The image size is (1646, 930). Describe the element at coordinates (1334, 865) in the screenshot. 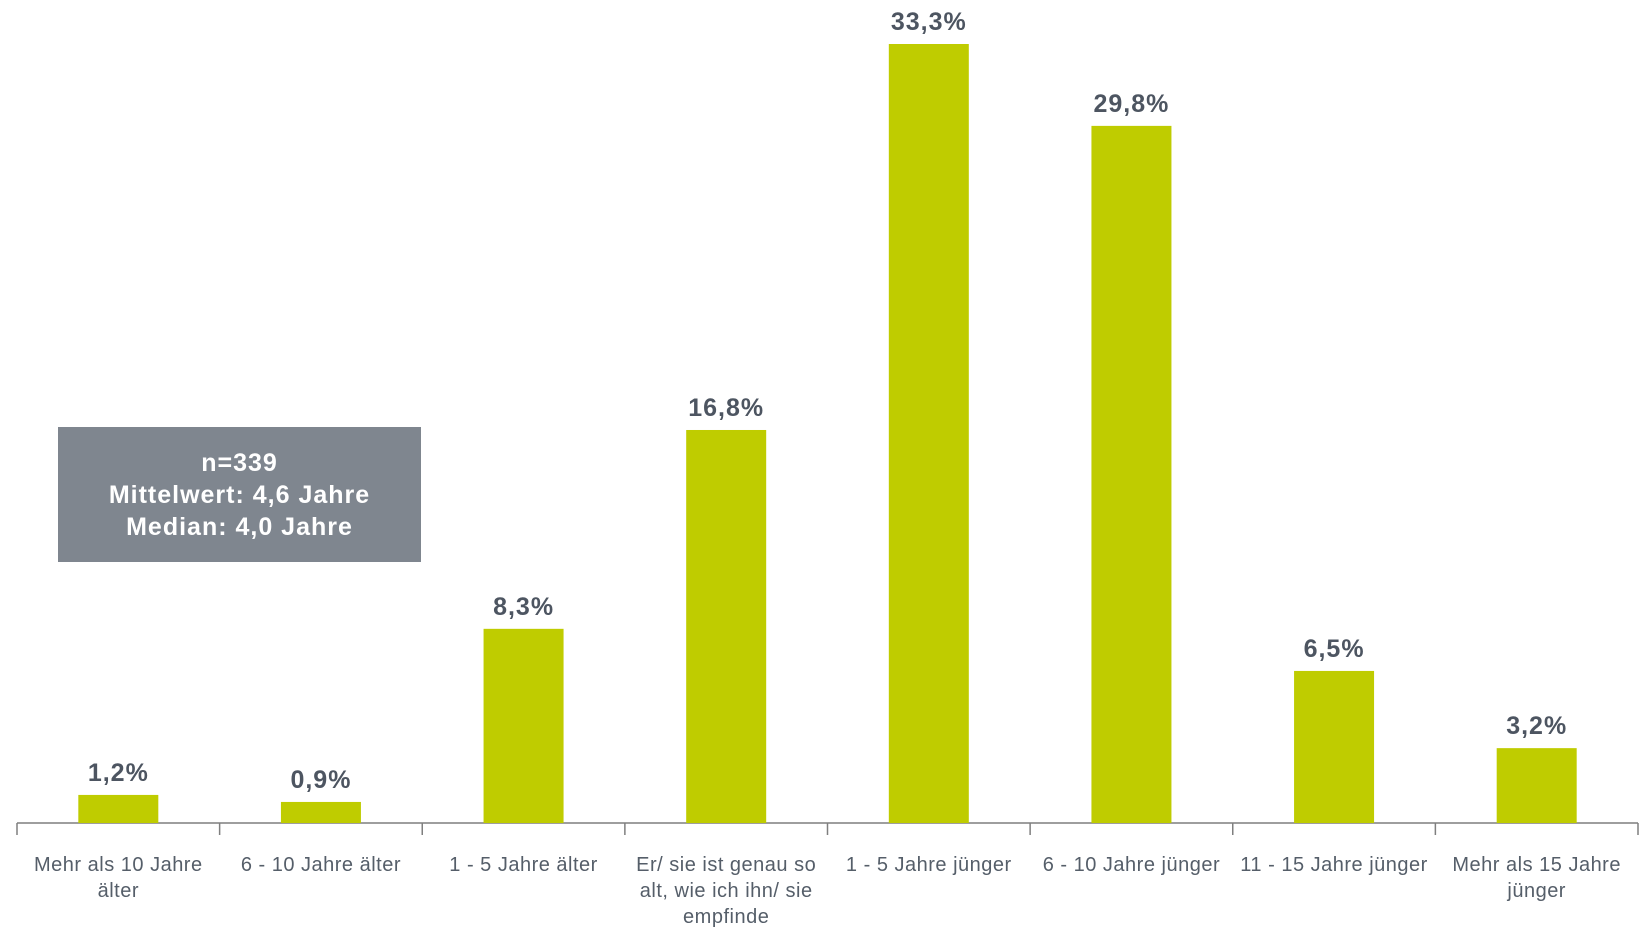

I see `x-tick-label: 11 - 15 Jahre jünger` at that location.